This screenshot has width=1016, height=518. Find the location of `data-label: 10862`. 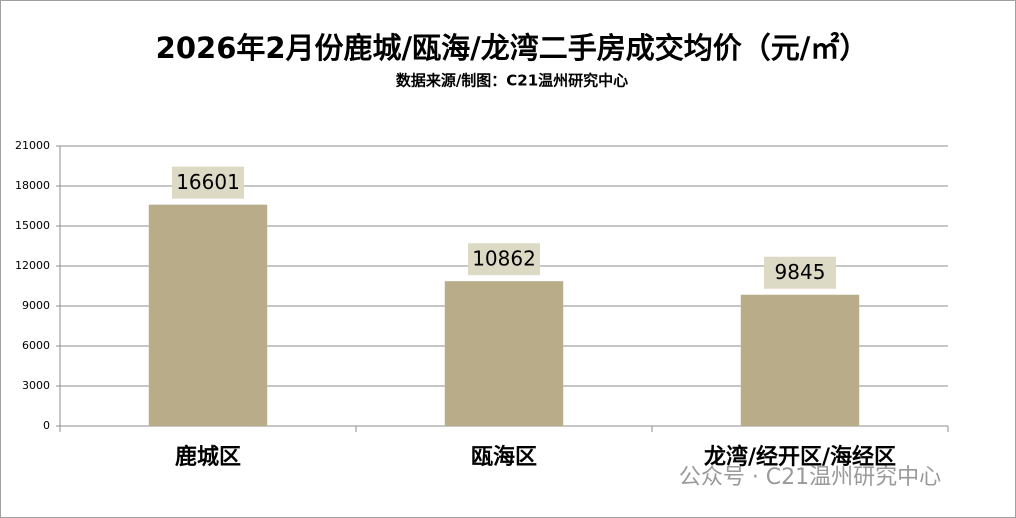

data-label: 10862 is located at coordinates (504, 259).